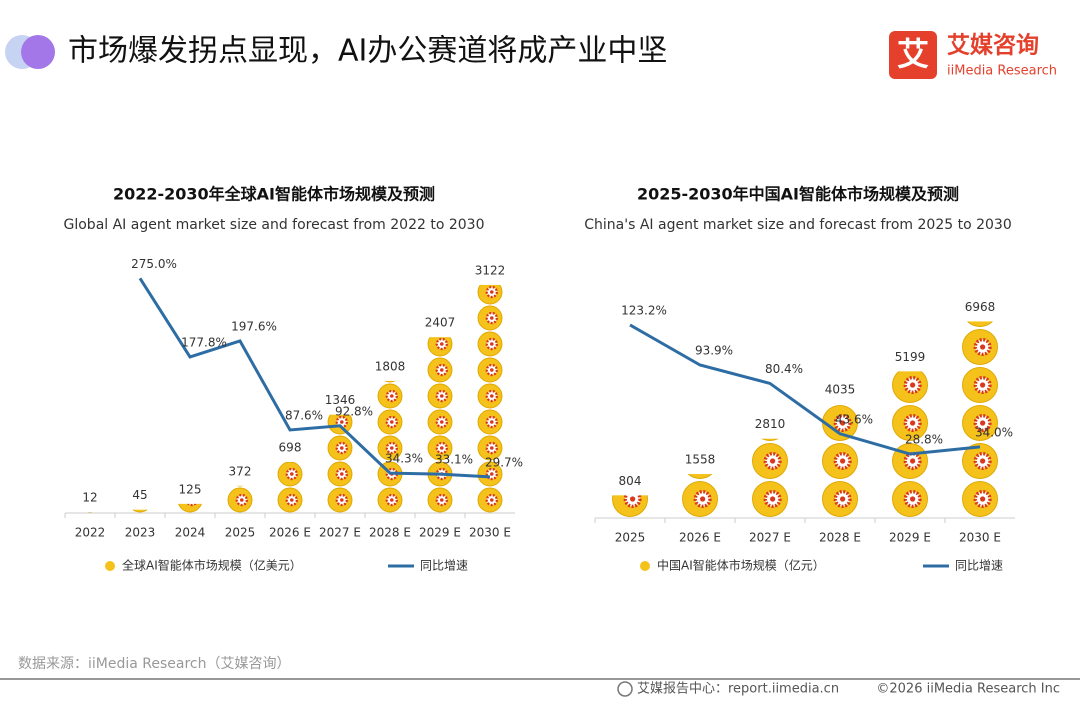 This screenshot has height=706, width=1080. Describe the element at coordinates (154, 664) in the screenshot. I see `source: 数据来源：iiMedia Research（艾媒咨询）` at that location.